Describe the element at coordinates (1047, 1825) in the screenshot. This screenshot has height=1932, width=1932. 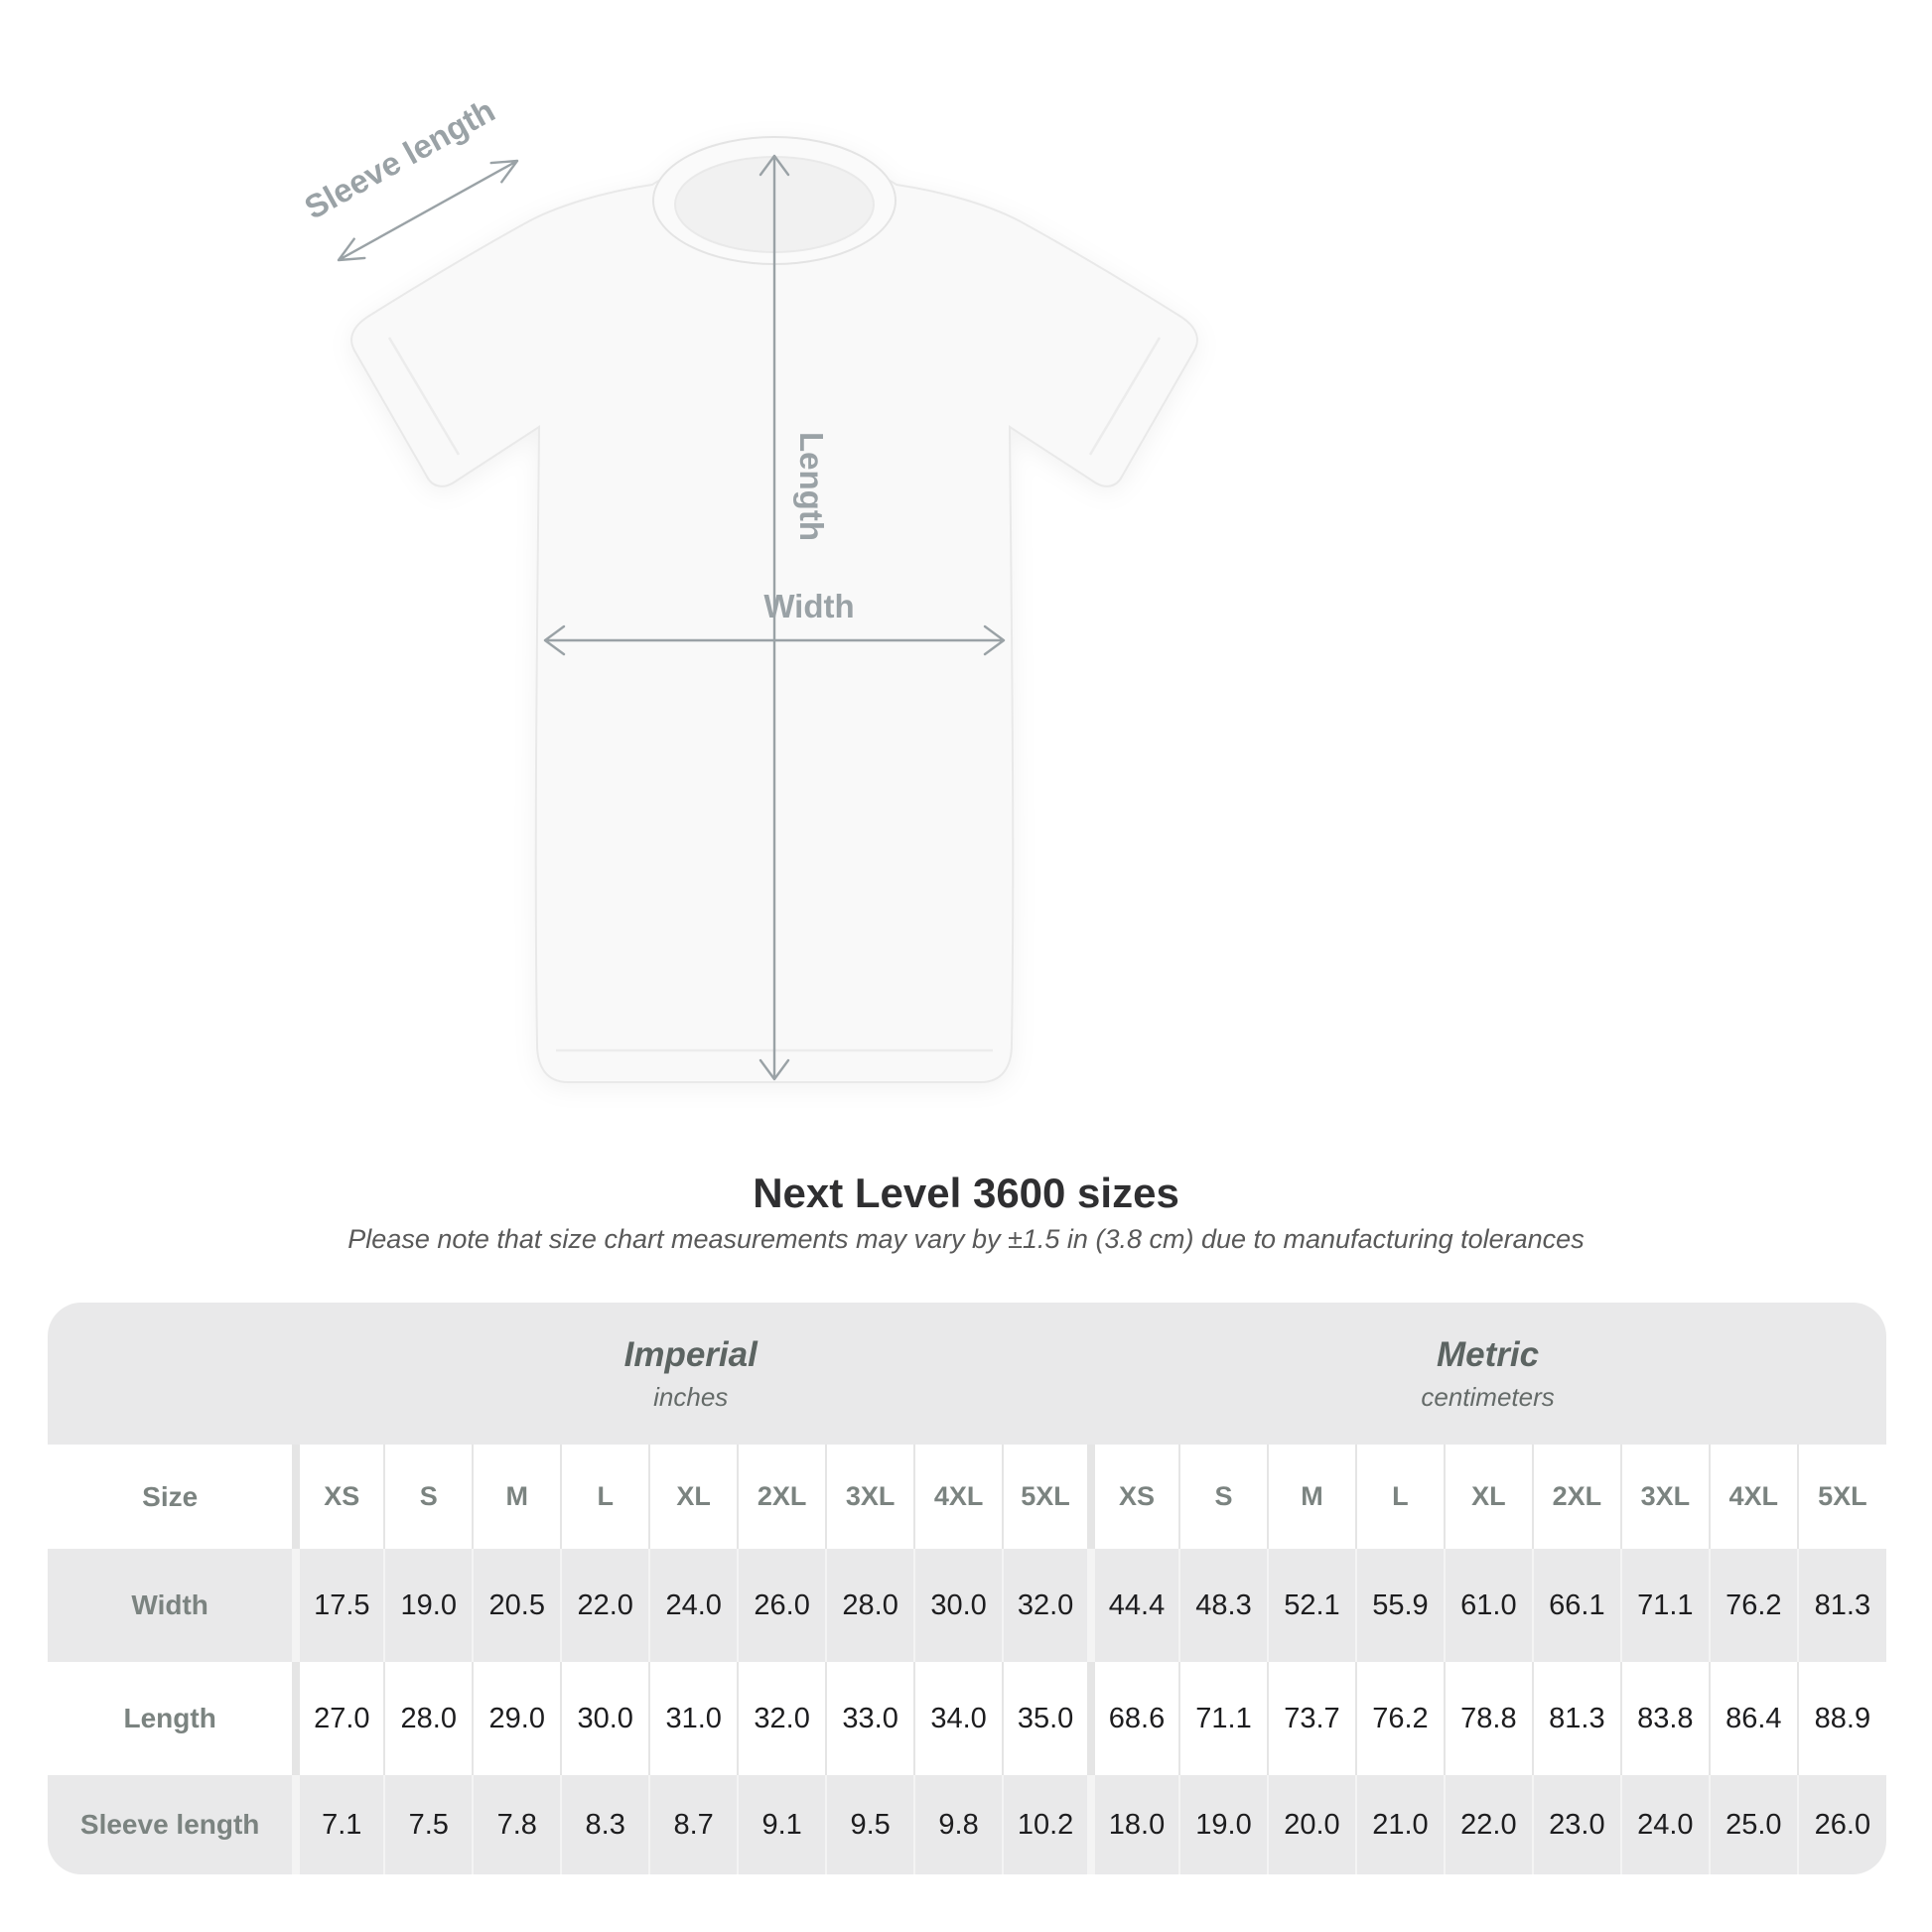
I see `cell-sleeve-length-imperial-5xl: 10.2` at that location.